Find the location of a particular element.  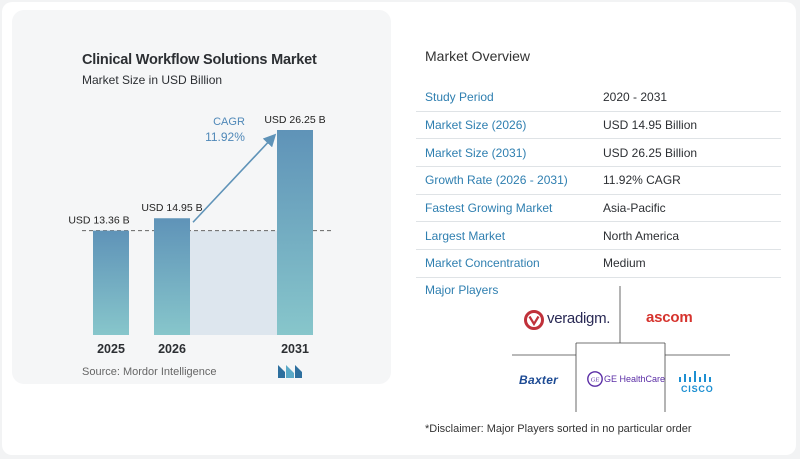

baxter-logo: Baxter is located at coordinates (539, 380).